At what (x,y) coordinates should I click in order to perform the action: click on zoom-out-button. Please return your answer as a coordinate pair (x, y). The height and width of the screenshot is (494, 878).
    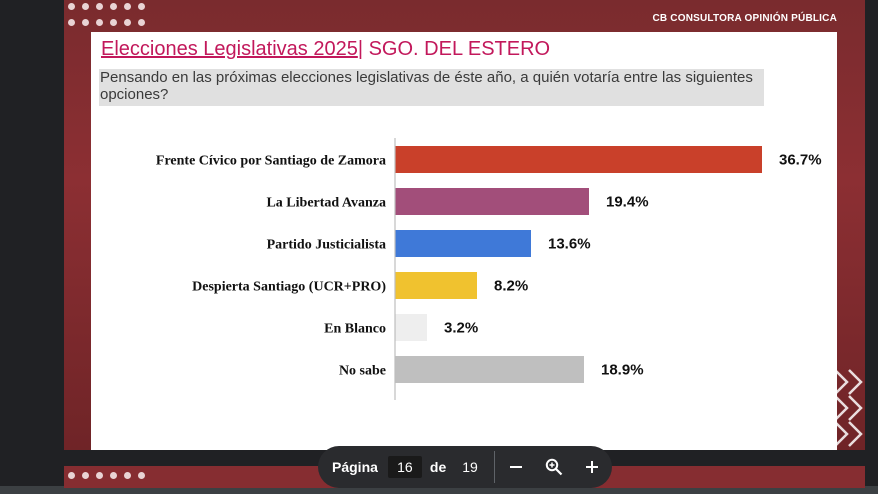
    Looking at the image, I should click on (516, 467).